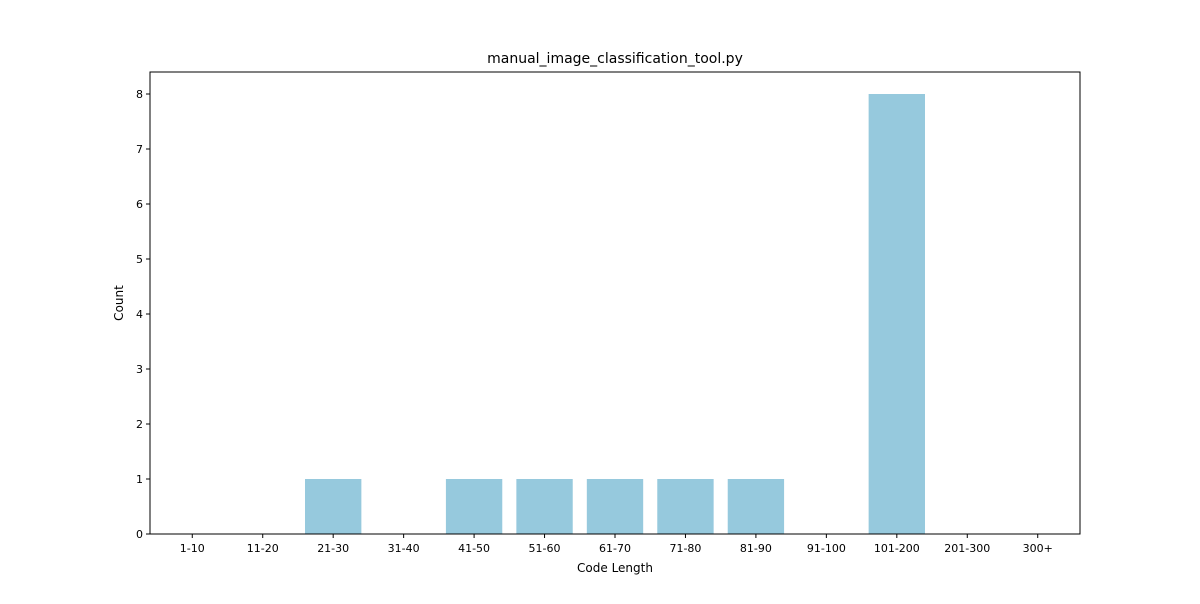 The height and width of the screenshot is (604, 1200). Describe the element at coordinates (139, 94) in the screenshot. I see `y-tick-label: 8` at that location.